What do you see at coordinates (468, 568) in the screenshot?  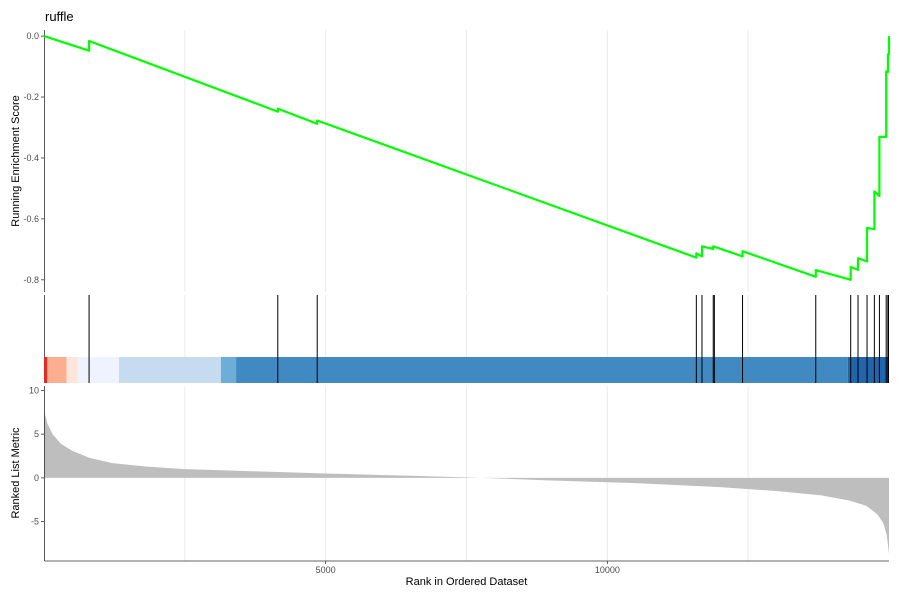 I see `x-axis-ticks: 5000 10000` at bounding box center [468, 568].